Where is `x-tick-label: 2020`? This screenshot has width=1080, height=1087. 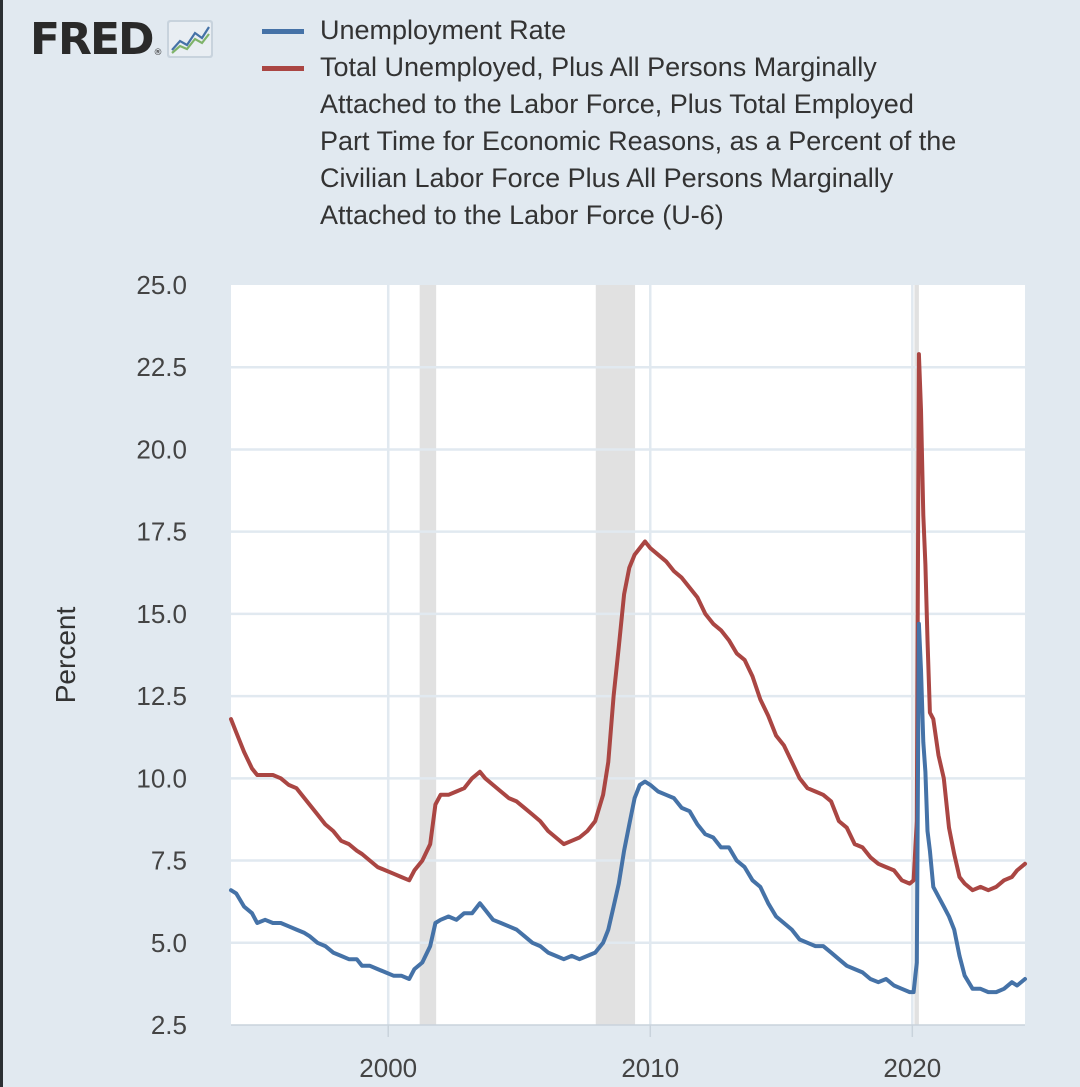
x-tick-label: 2020 is located at coordinates (912, 1068).